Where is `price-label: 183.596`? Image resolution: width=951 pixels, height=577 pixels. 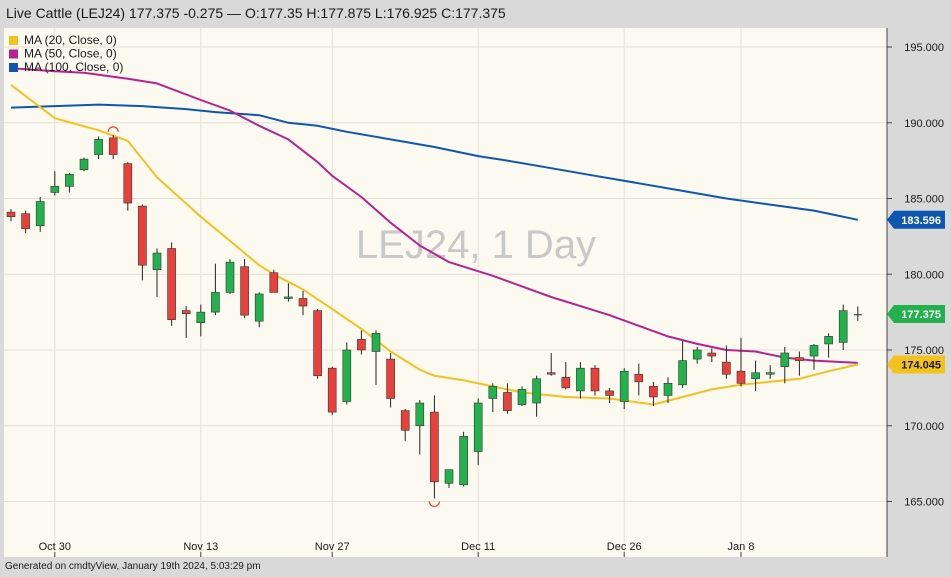
price-label: 183.596 is located at coordinates (916, 219).